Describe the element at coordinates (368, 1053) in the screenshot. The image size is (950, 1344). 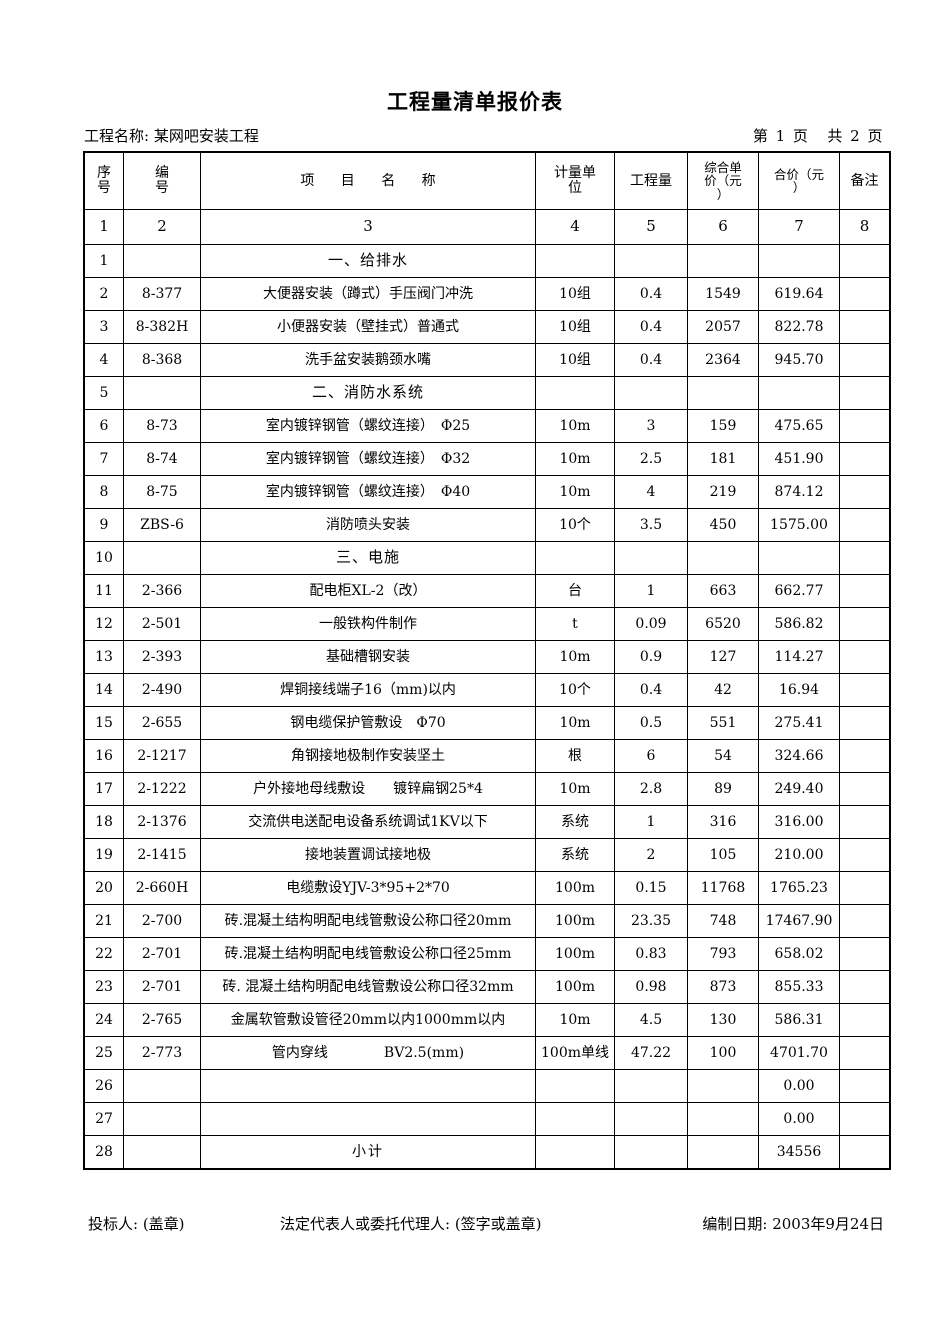
I see `cell-item-name: 管内穿线 BV2.5(mm)` at that location.